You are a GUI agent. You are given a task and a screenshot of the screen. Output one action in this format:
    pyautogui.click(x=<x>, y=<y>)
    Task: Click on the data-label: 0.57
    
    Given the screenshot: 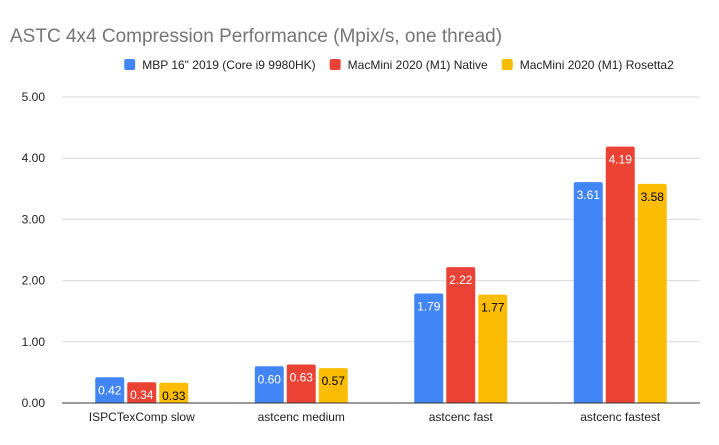 What is the action you would take?
    pyautogui.click(x=334, y=381)
    